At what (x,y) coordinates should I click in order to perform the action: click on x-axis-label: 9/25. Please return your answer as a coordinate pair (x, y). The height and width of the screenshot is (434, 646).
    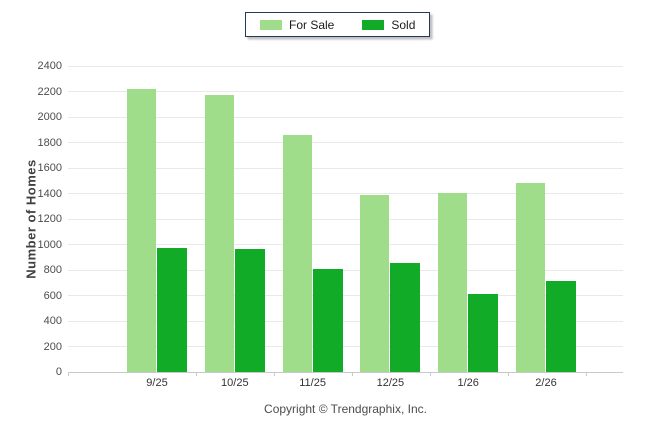
    Looking at the image, I should click on (157, 383).